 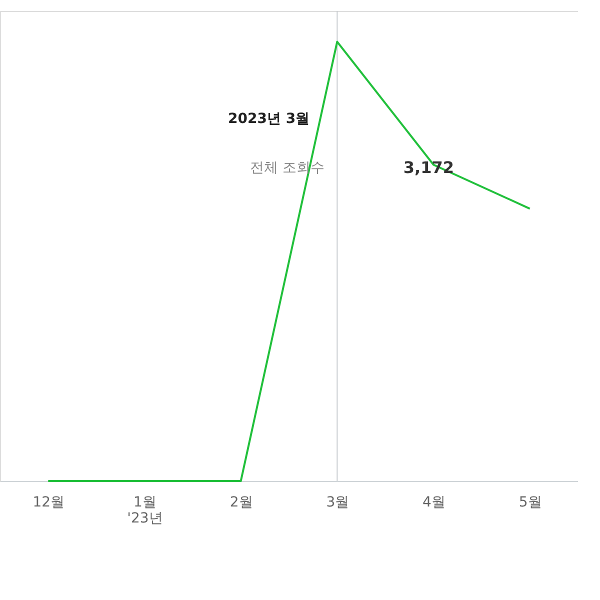 What do you see at coordinates (269, 119) in the screenshot?
I see `annotation: 2023년 3월` at bounding box center [269, 119].